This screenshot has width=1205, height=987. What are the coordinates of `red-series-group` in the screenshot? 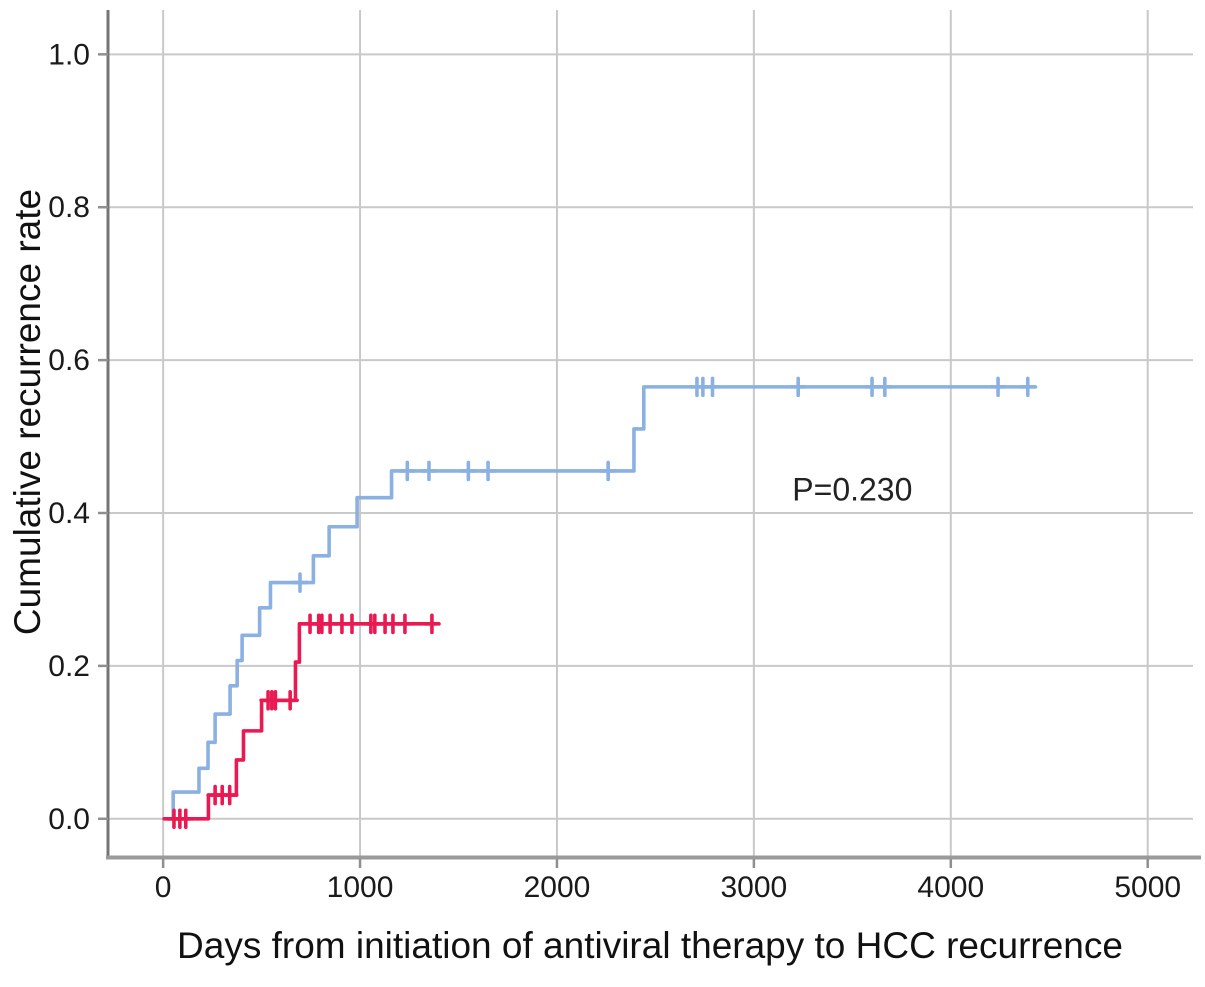 It's located at (301, 721).